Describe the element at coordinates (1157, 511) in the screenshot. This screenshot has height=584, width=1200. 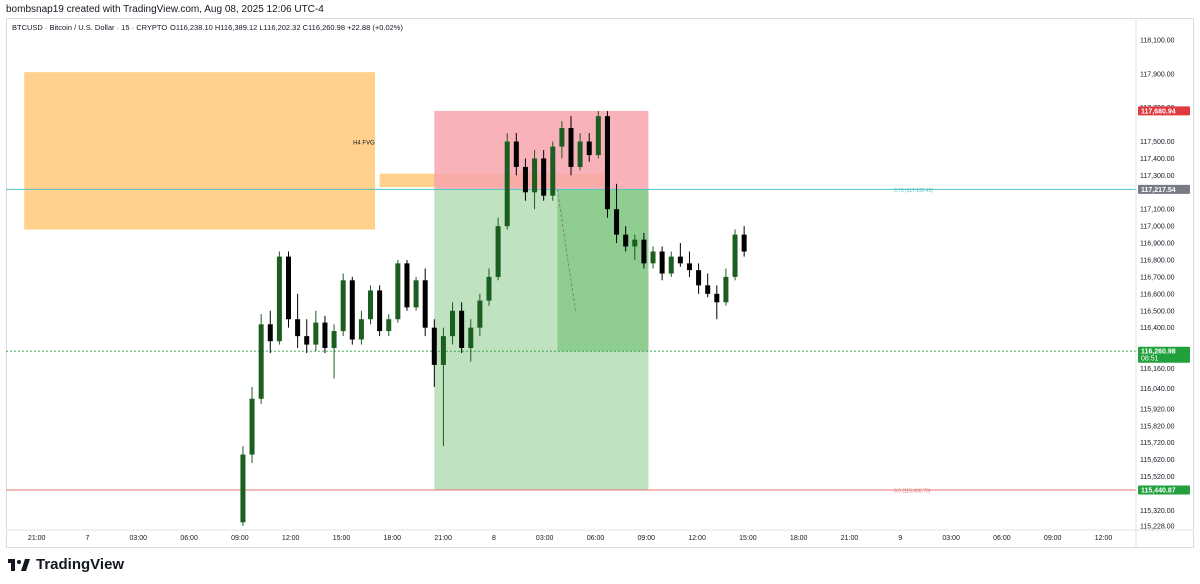
I see `price-tick-label: 115,320.00` at that location.